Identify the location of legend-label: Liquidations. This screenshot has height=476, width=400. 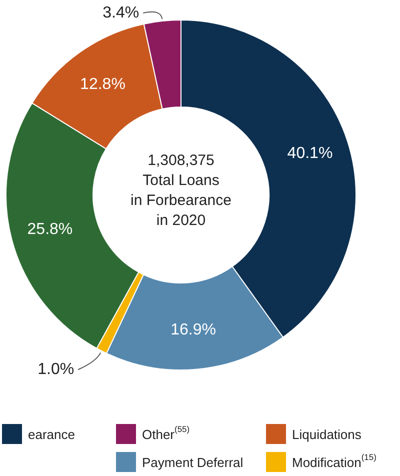
(327, 434).